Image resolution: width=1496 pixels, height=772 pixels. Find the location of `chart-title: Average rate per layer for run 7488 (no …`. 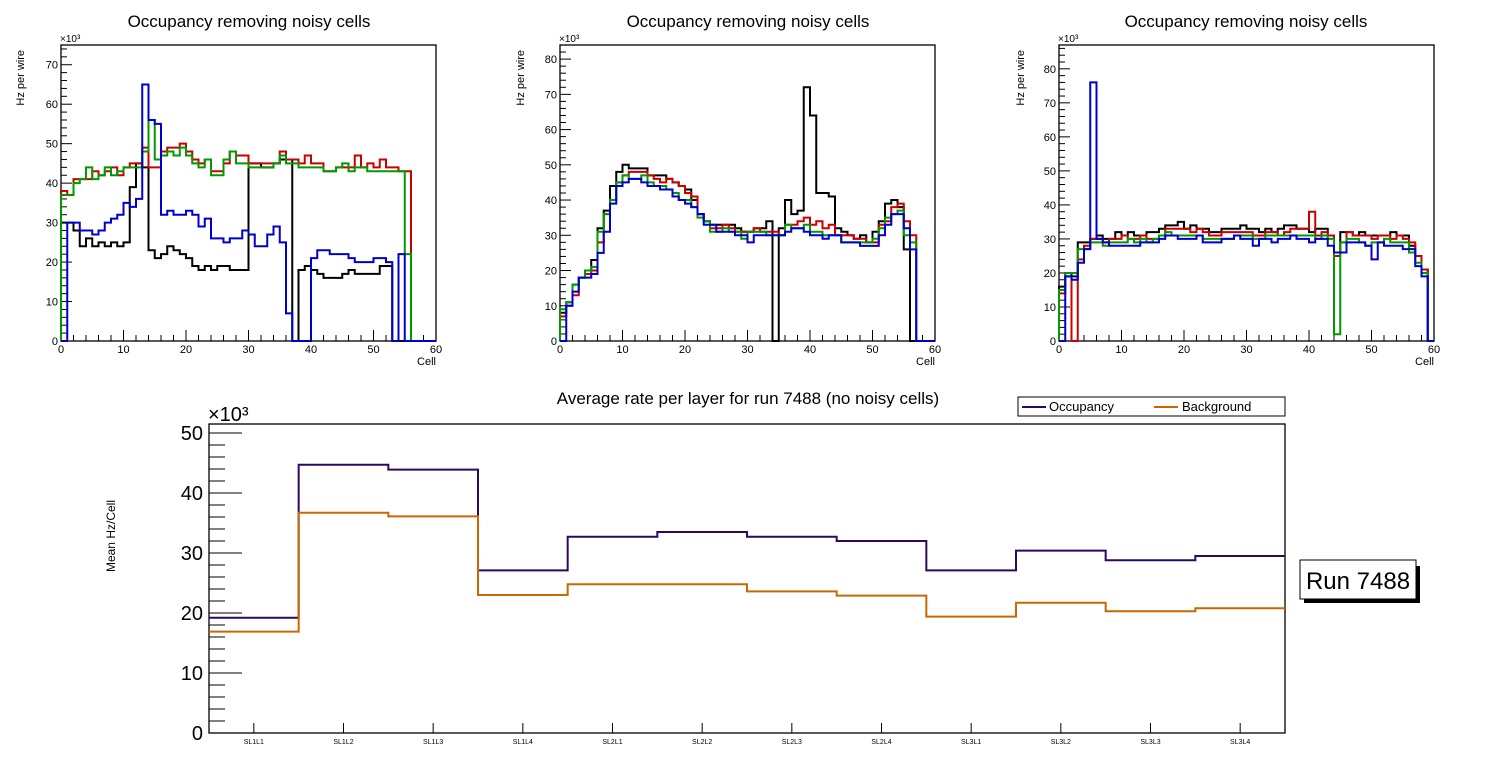

chart-title: Average rate per layer for run 7488 (no … is located at coordinates (748, 398).